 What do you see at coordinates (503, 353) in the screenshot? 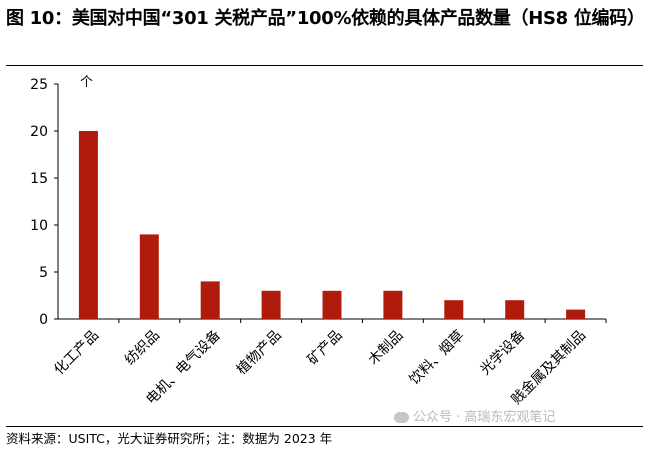
I see `x-category-label: 光学设备` at bounding box center [503, 353].